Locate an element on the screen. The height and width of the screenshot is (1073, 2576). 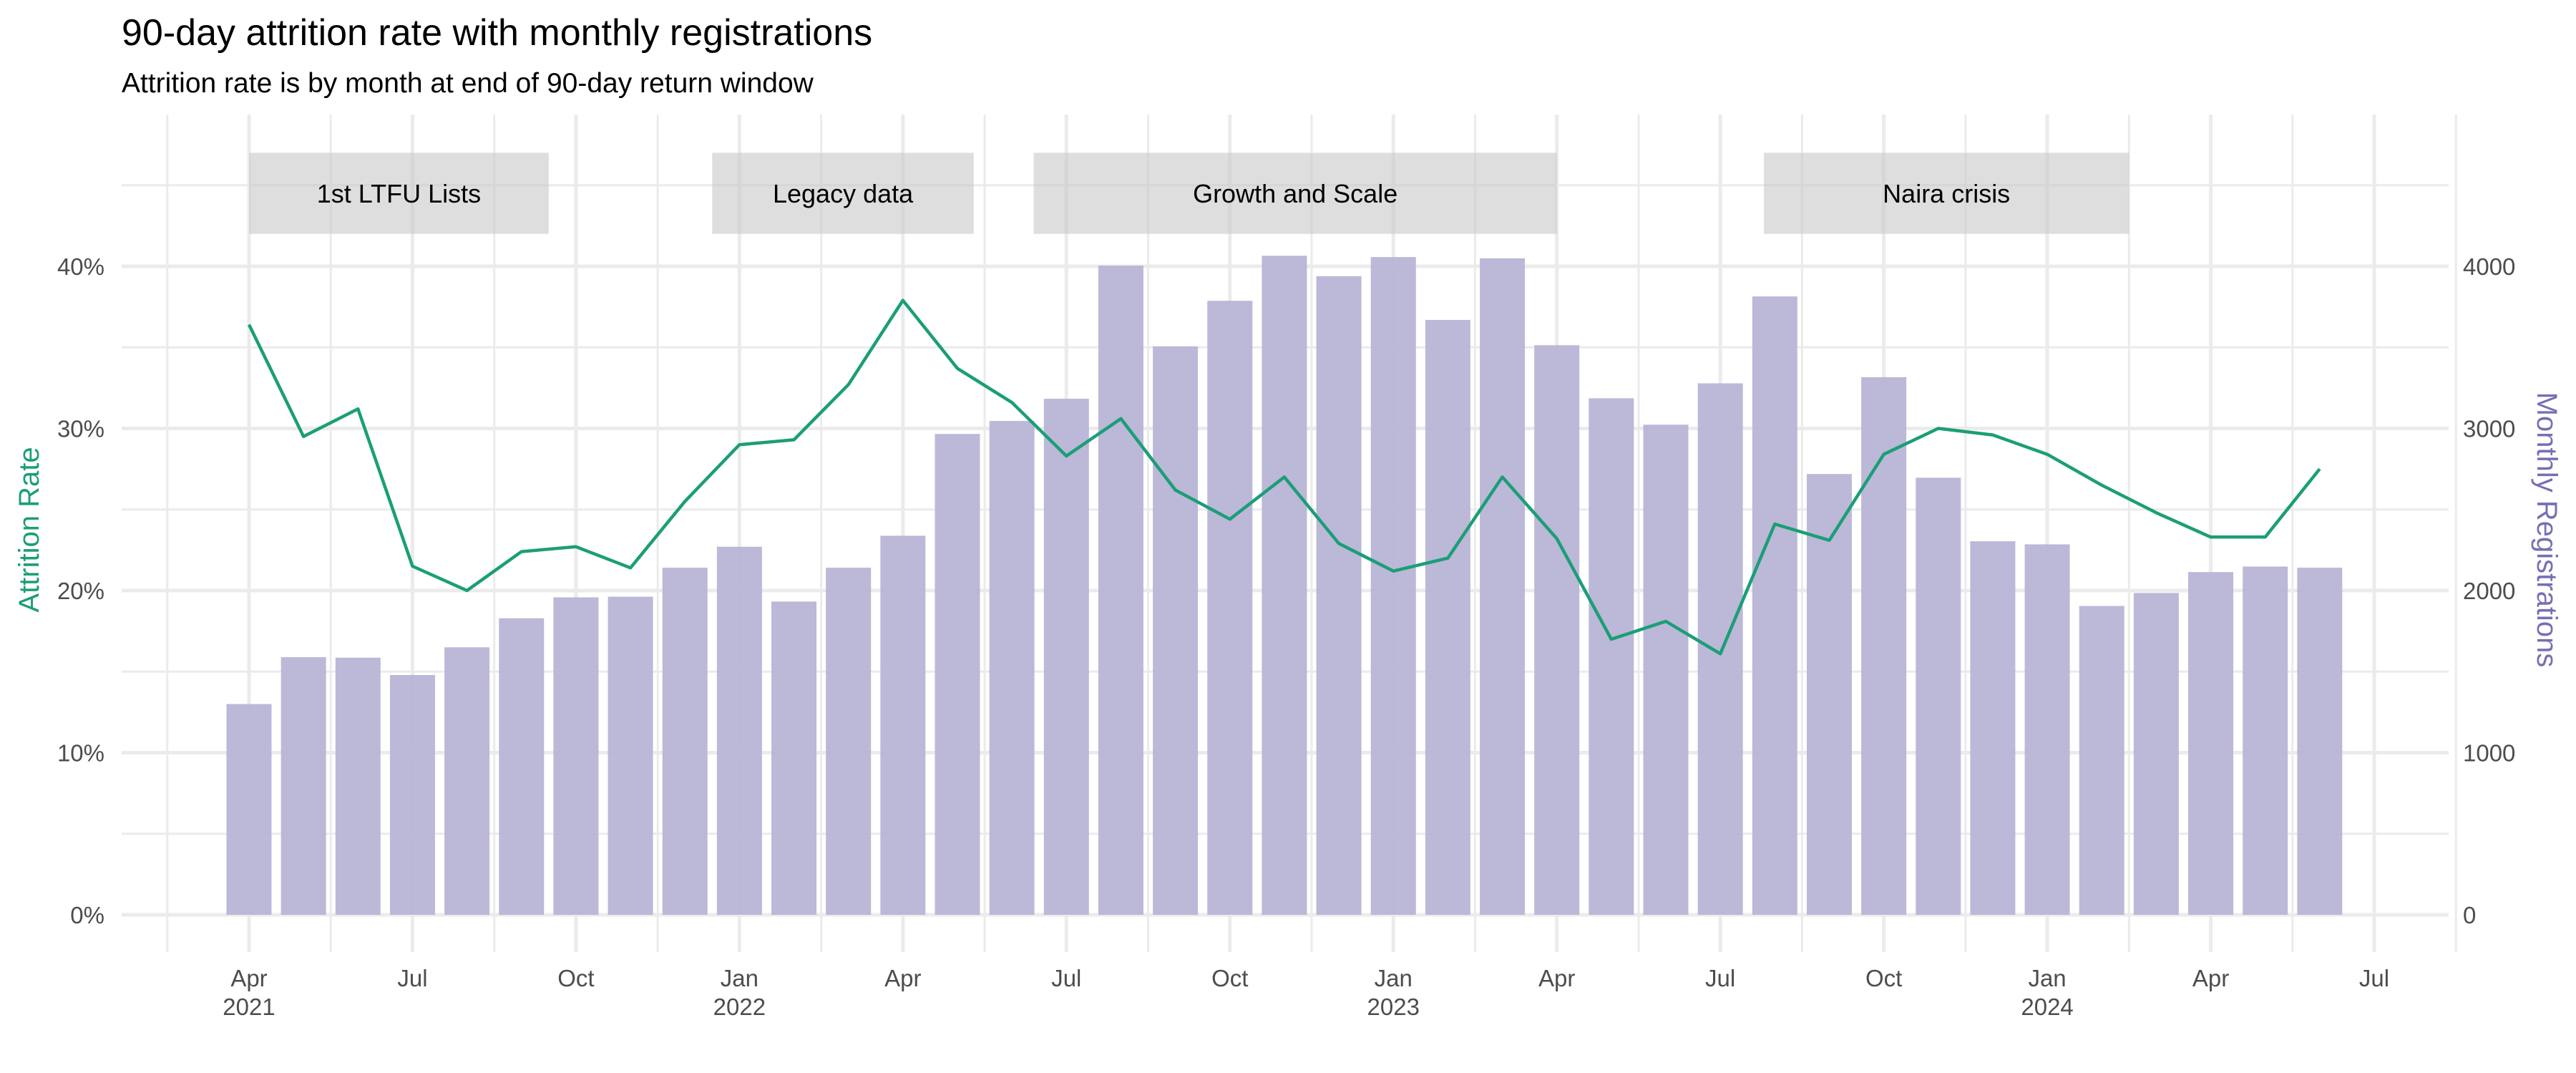
y-right-tick-label: 1000 is located at coordinates (2489, 753).